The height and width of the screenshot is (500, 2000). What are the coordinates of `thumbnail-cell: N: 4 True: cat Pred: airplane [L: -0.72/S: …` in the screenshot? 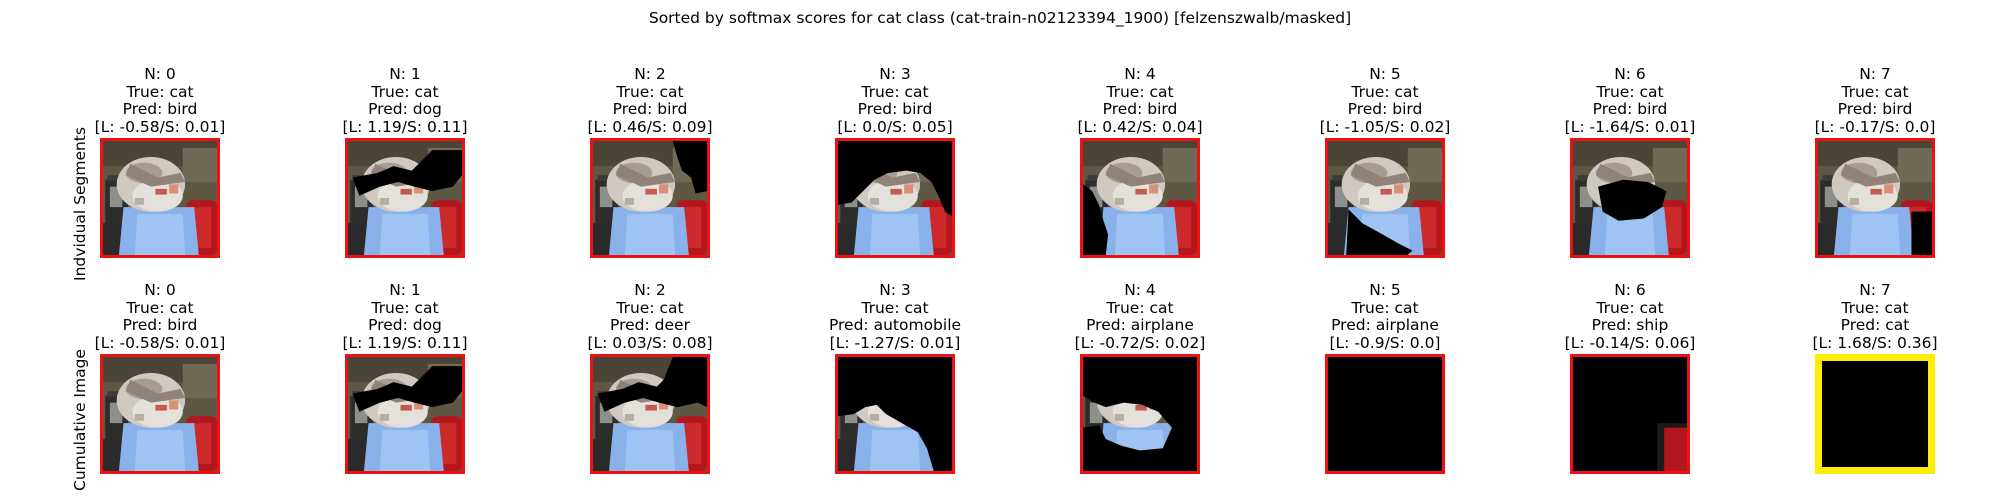 It's located at (1140, 390).